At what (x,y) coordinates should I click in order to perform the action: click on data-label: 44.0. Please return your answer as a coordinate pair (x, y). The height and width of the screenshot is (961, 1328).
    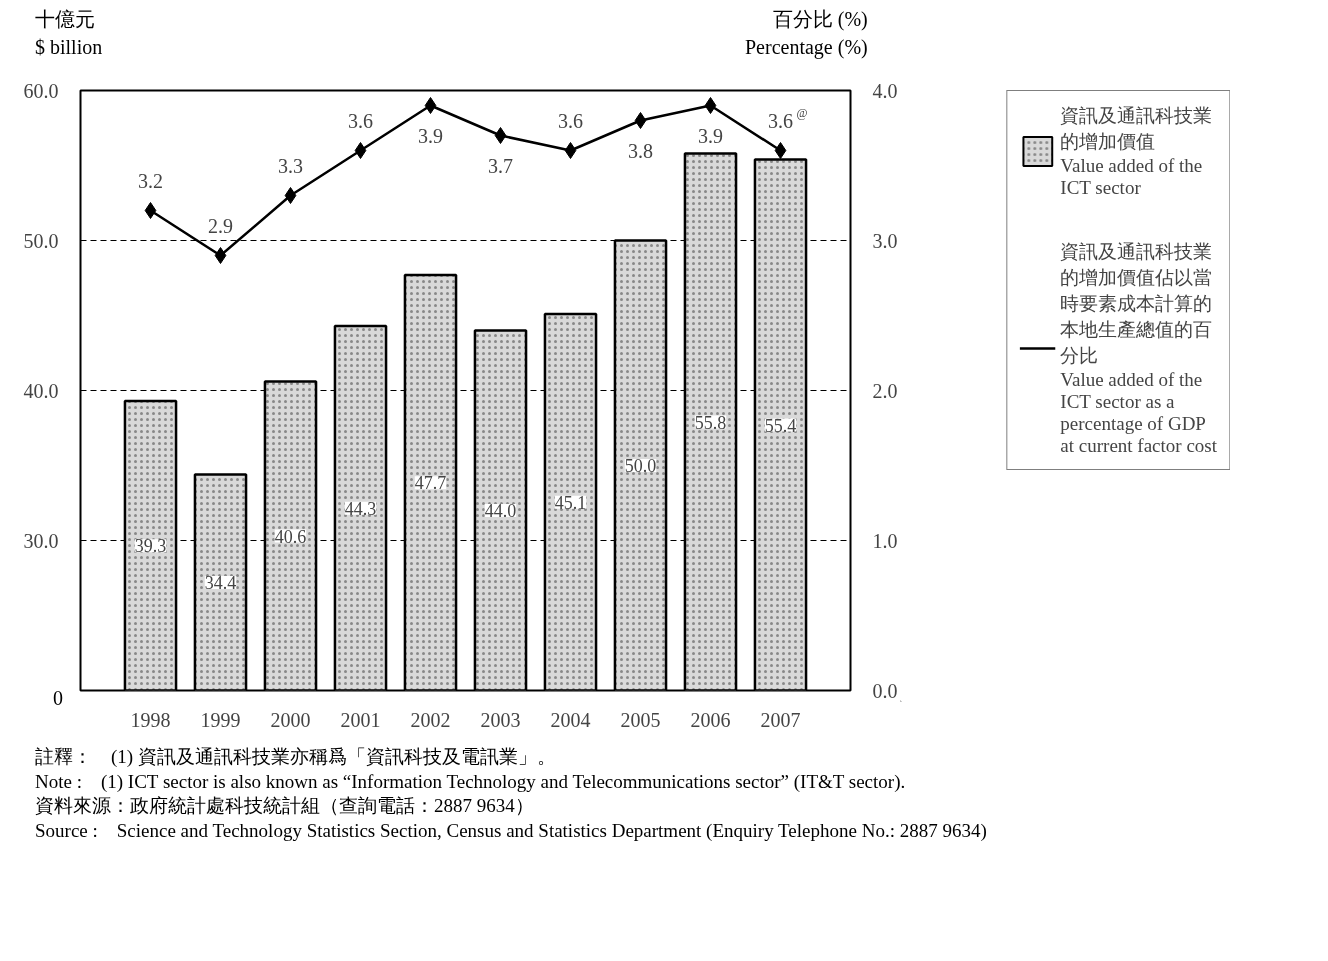
    Looking at the image, I should click on (500, 511).